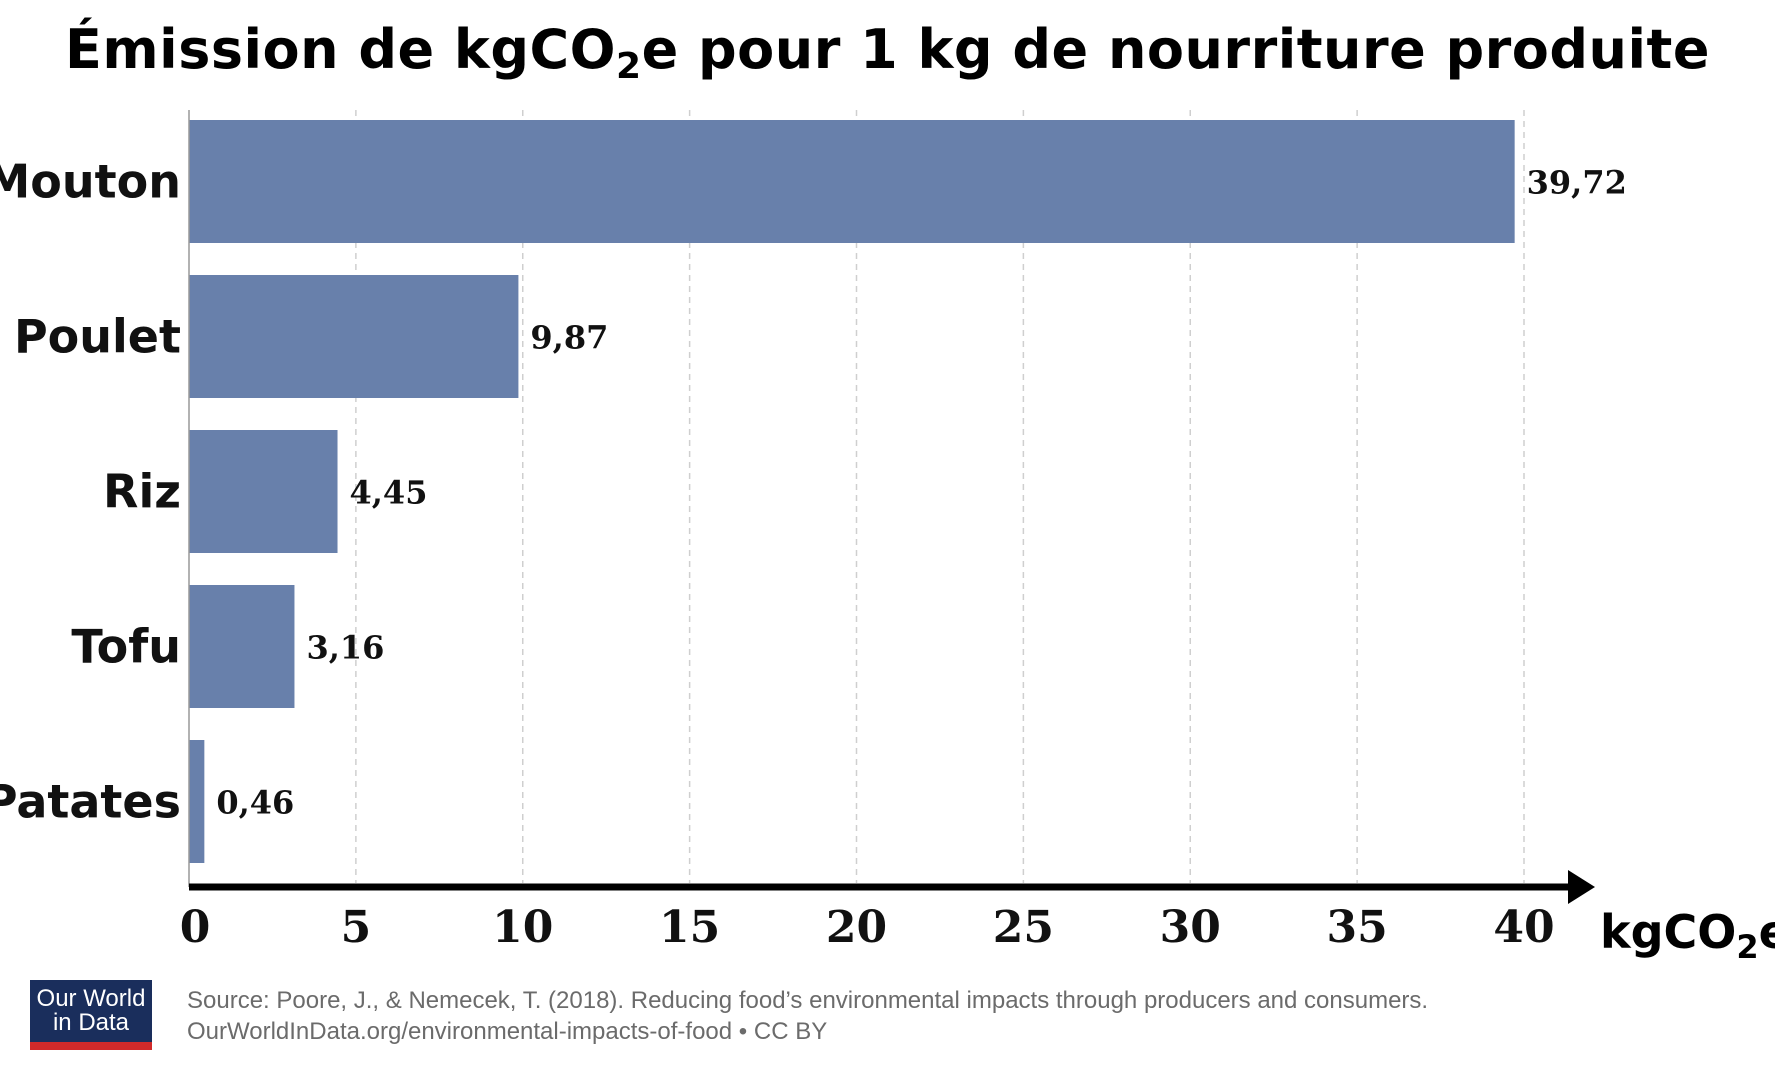 The image size is (1775, 1070). What do you see at coordinates (195, 927) in the screenshot?
I see `tick-label: 0` at bounding box center [195, 927].